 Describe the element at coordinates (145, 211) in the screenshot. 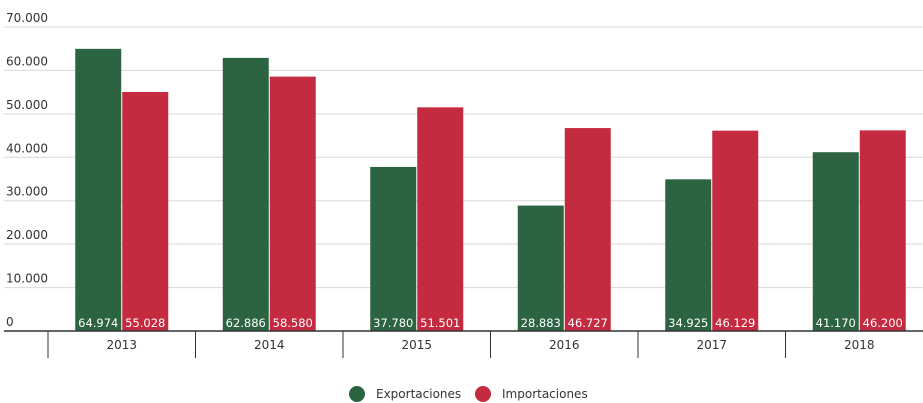

I see `bar-importaciones-2013` at that location.